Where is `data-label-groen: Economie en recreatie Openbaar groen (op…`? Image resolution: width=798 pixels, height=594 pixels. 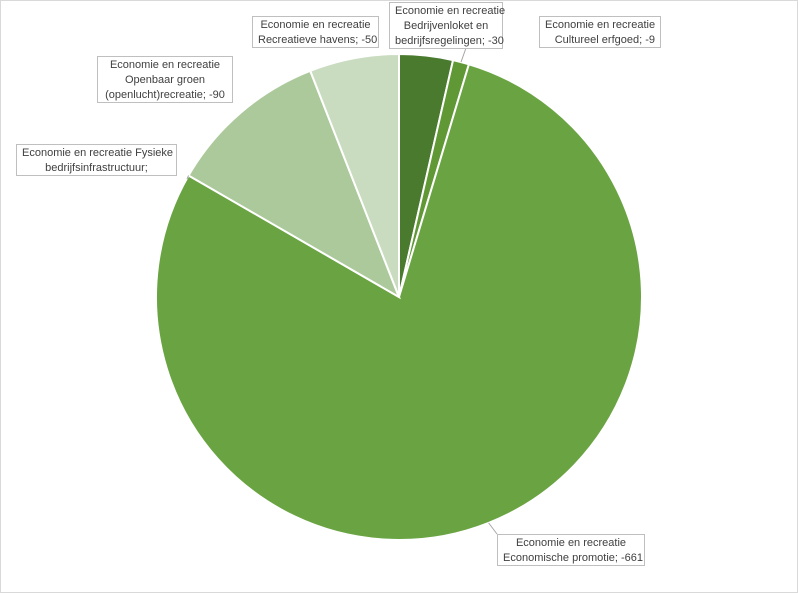 data-label-groen: Economie en recreatie Openbaar groen (op… is located at coordinates (165, 79).